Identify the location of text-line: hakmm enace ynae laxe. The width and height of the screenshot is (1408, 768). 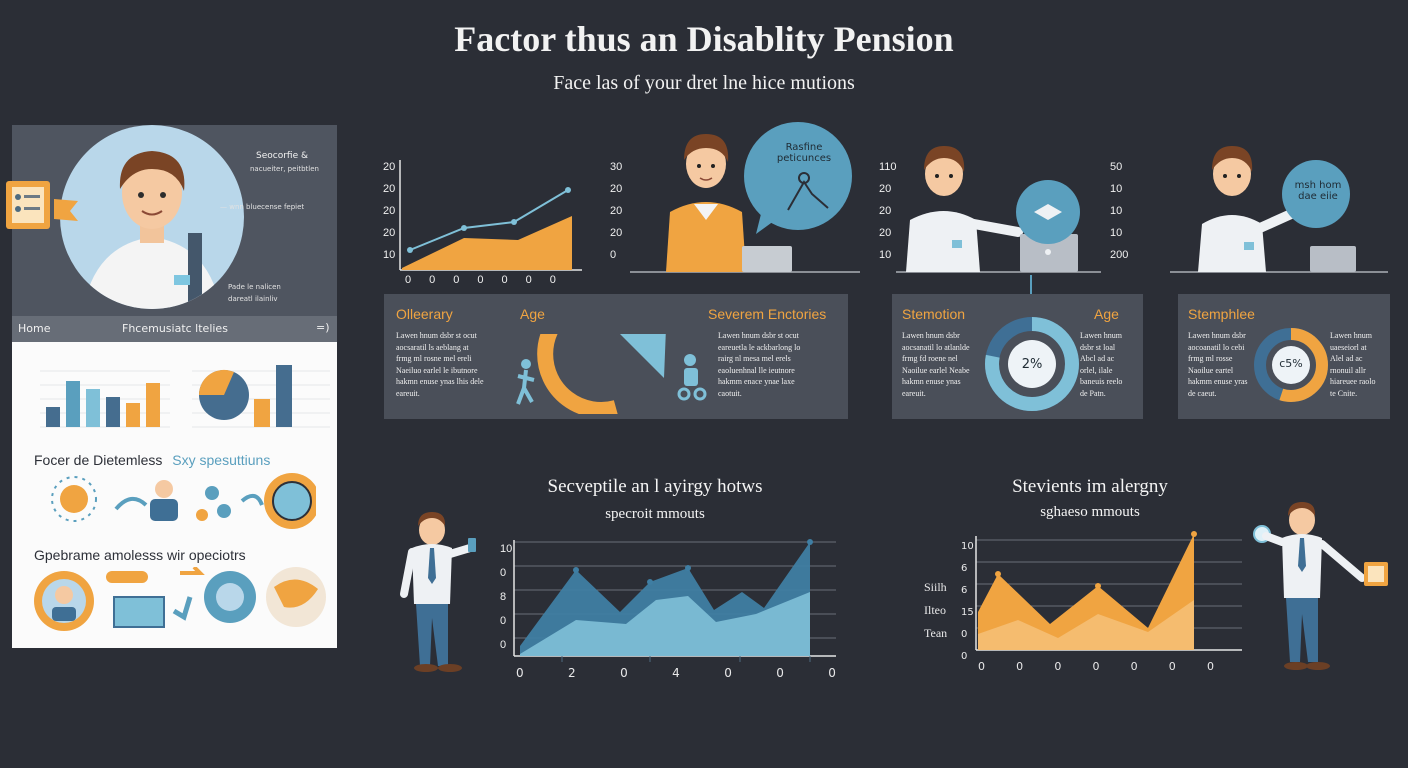
(756, 381).